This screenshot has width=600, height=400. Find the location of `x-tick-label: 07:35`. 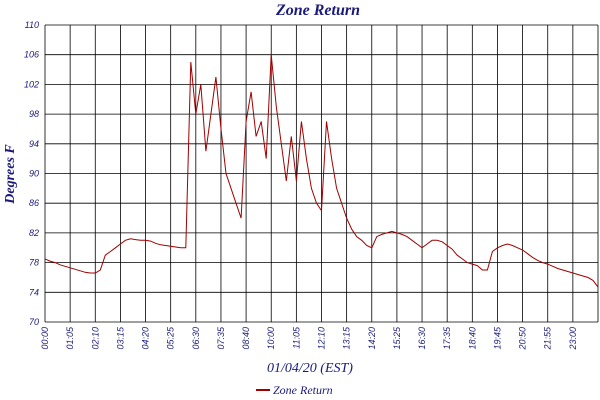

x-tick-label: 07:35 is located at coordinates (221, 338).